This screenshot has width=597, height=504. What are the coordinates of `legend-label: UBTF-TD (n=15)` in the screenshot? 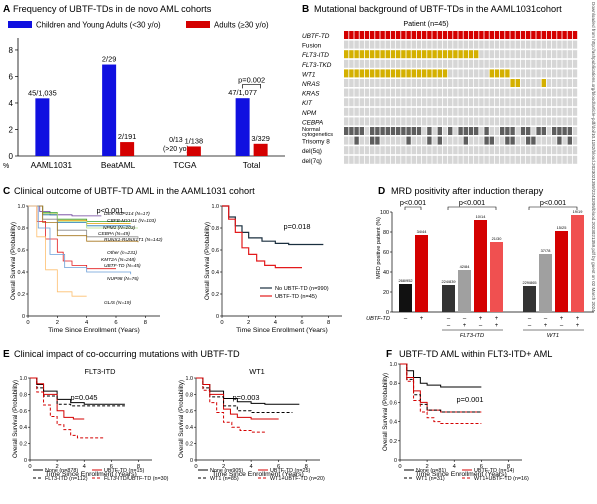 It's located at (124, 471).